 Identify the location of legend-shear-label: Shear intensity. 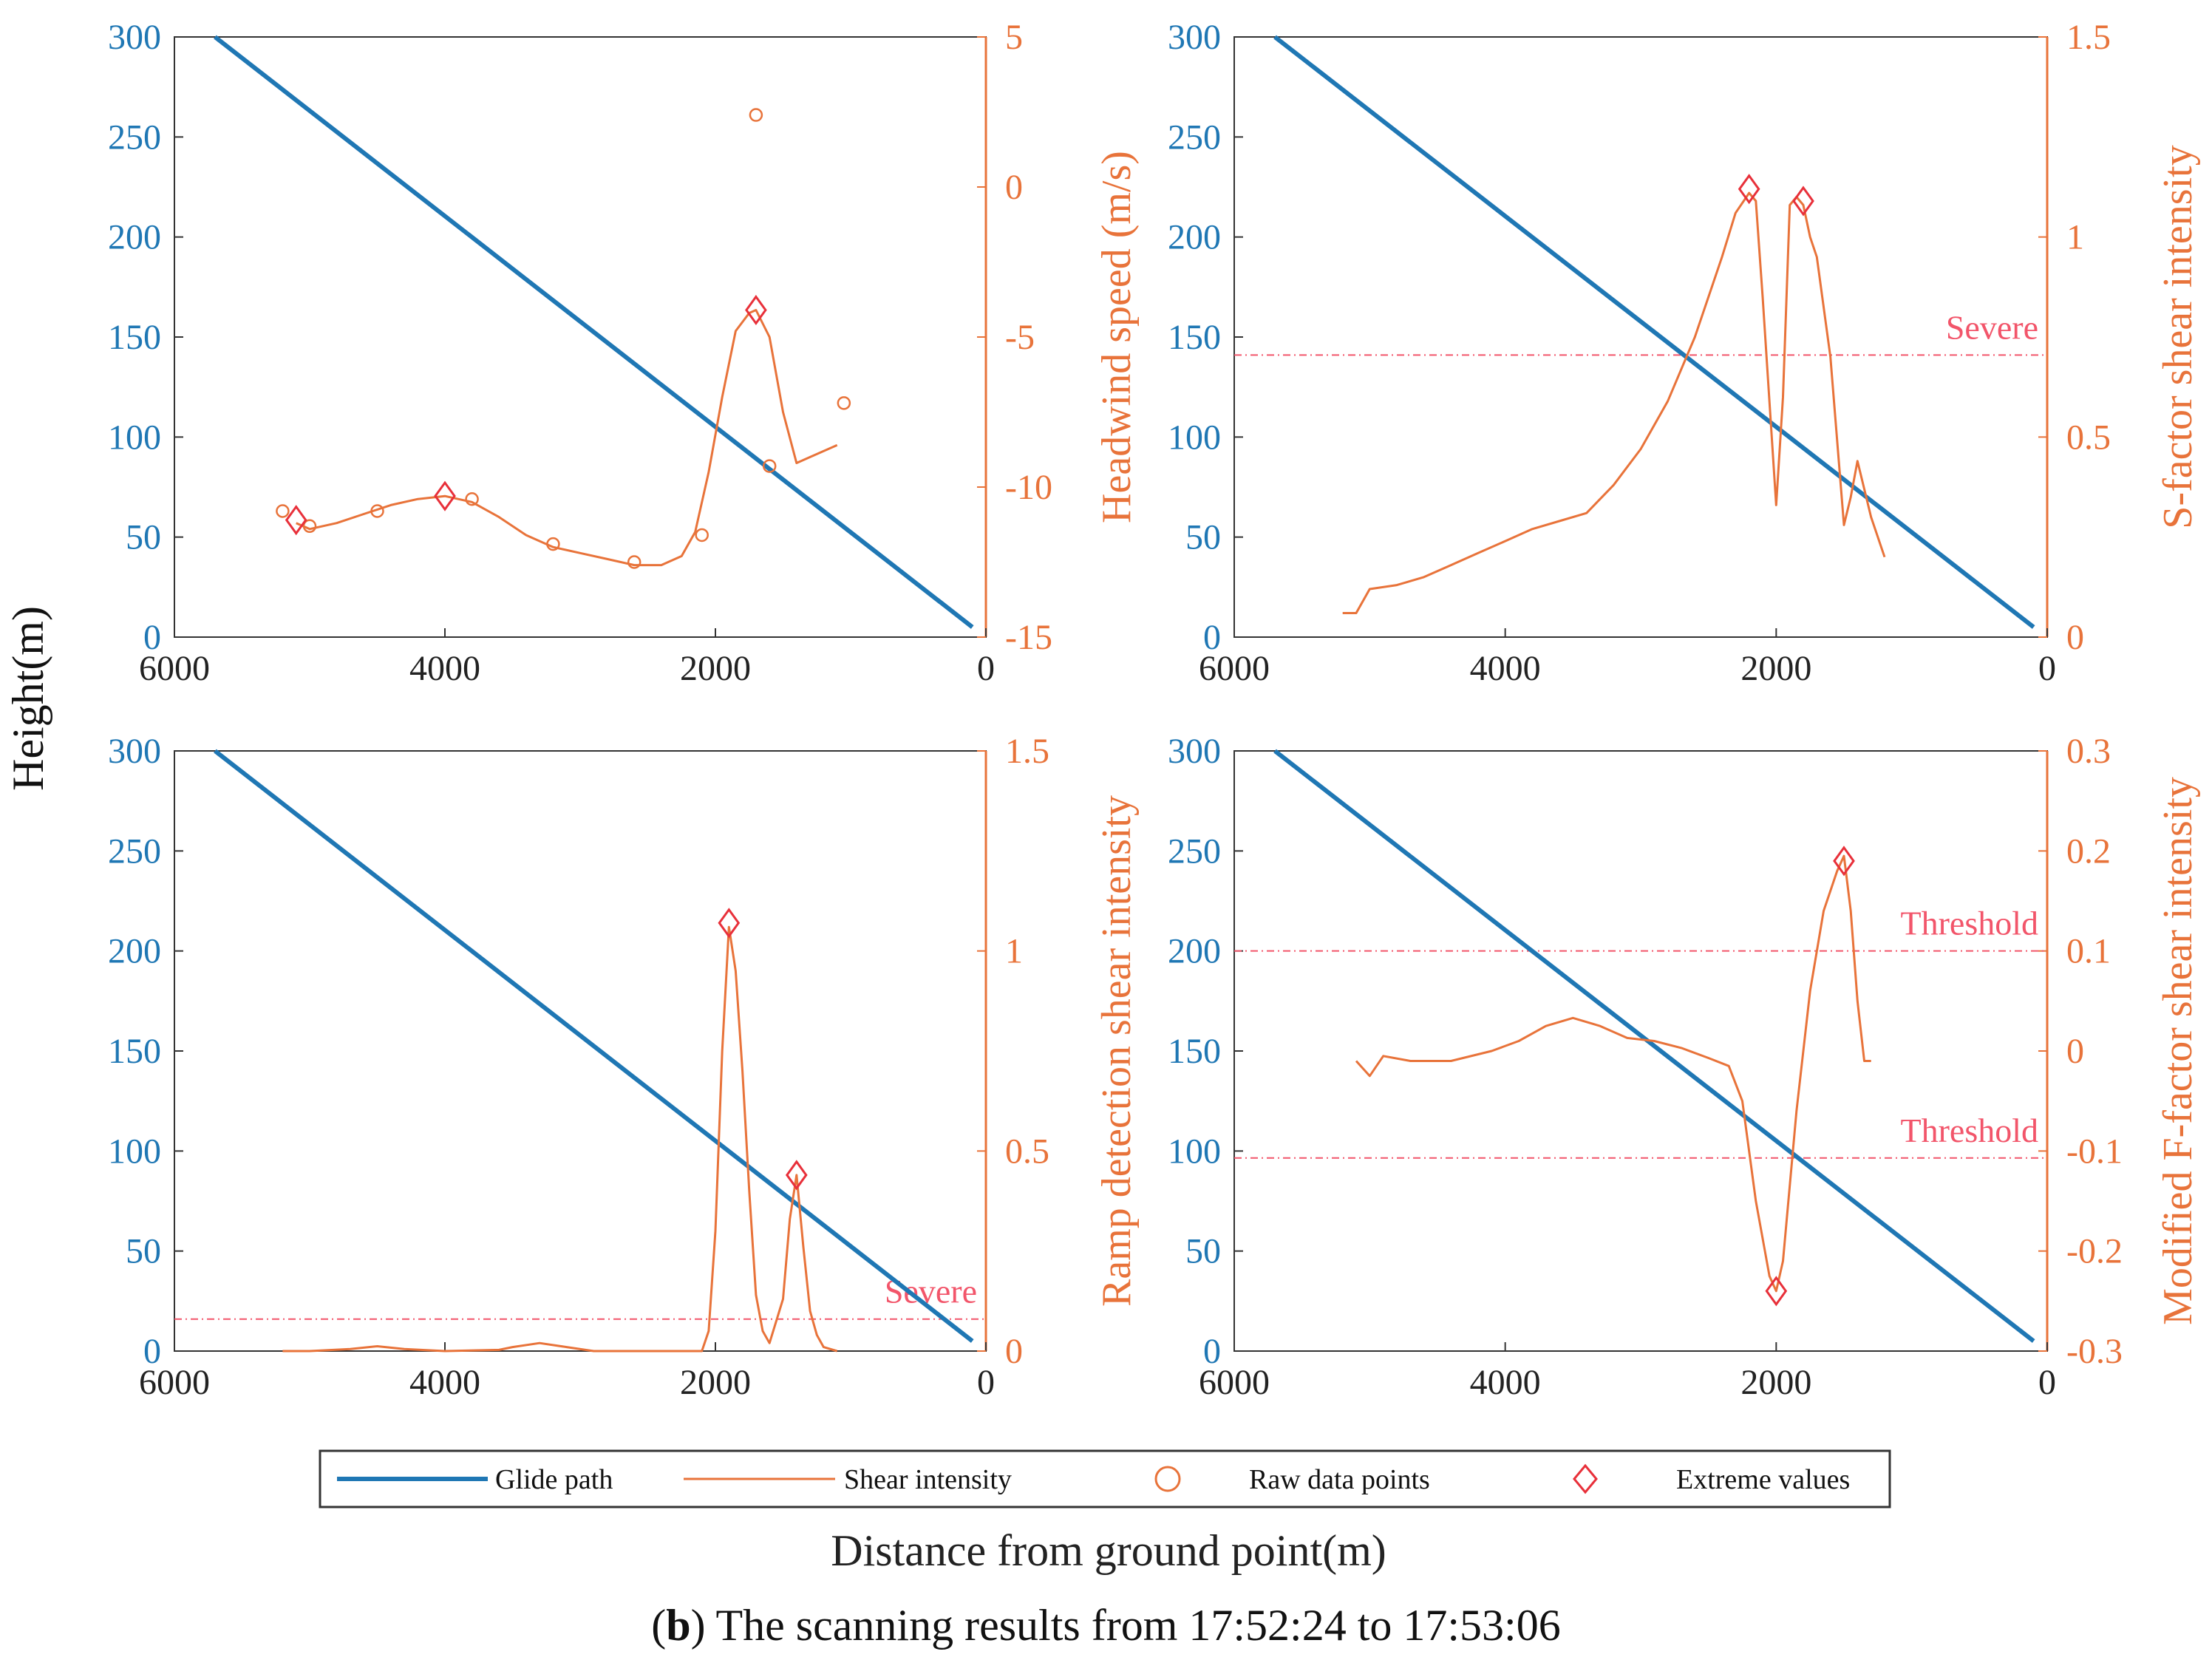
(928, 1479).